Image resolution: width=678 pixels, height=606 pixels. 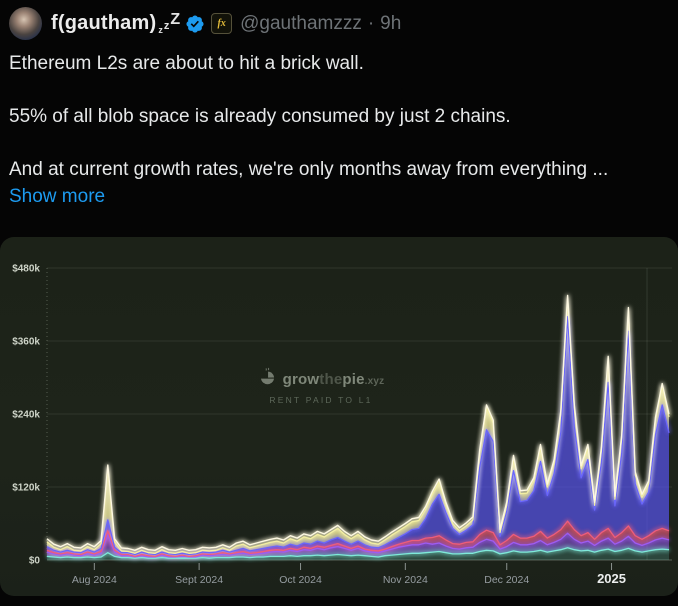 What do you see at coordinates (26, 415) in the screenshot?
I see `svg-text: $240k` at bounding box center [26, 415].